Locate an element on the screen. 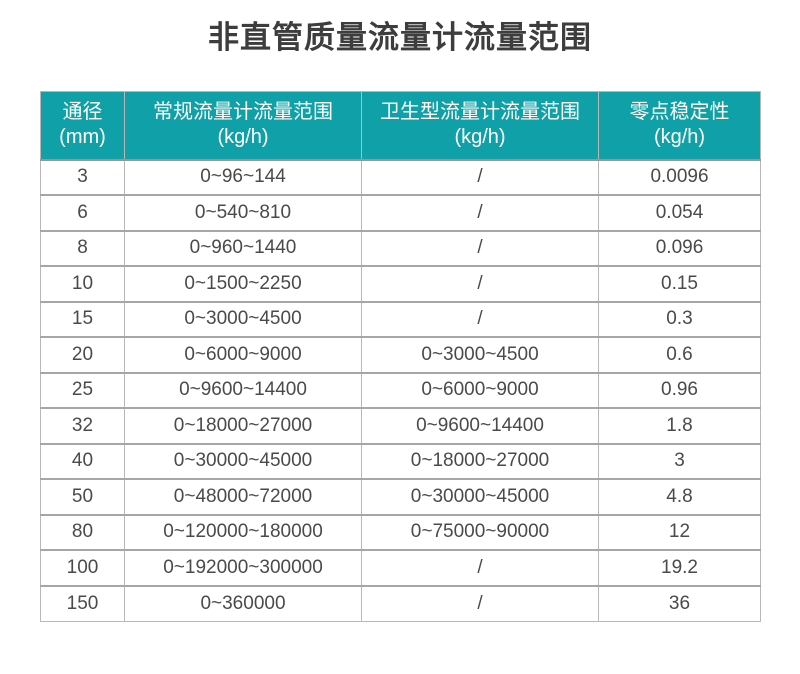 This screenshot has height=674, width=800. diameter-cell: 25 is located at coordinates (82, 390).